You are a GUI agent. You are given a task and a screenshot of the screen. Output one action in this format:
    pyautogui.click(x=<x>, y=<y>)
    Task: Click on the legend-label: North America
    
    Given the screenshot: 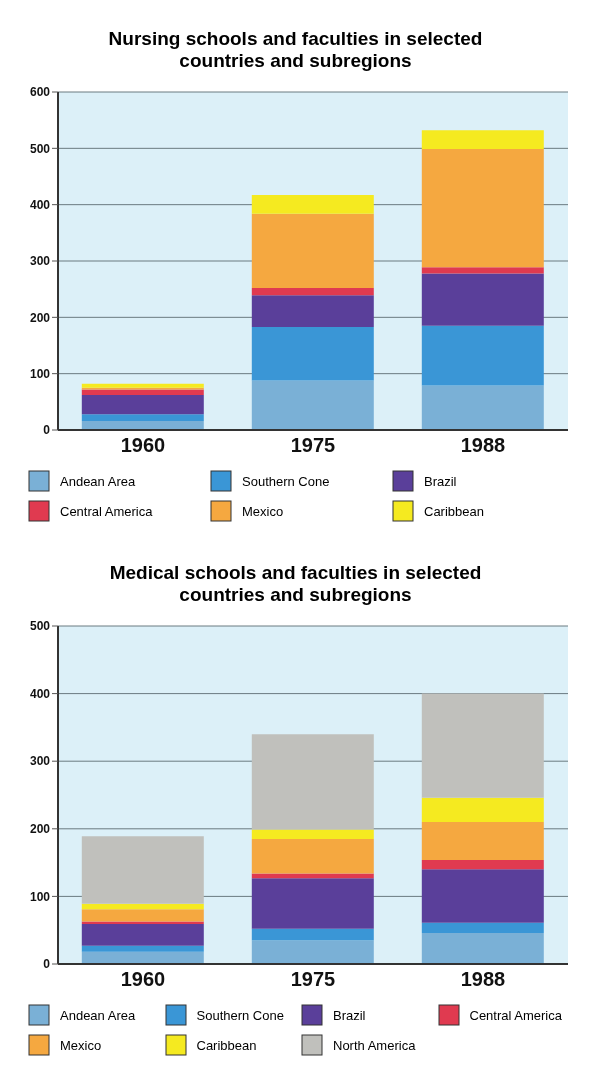 What is the action you would take?
    pyautogui.click(x=374, y=1045)
    